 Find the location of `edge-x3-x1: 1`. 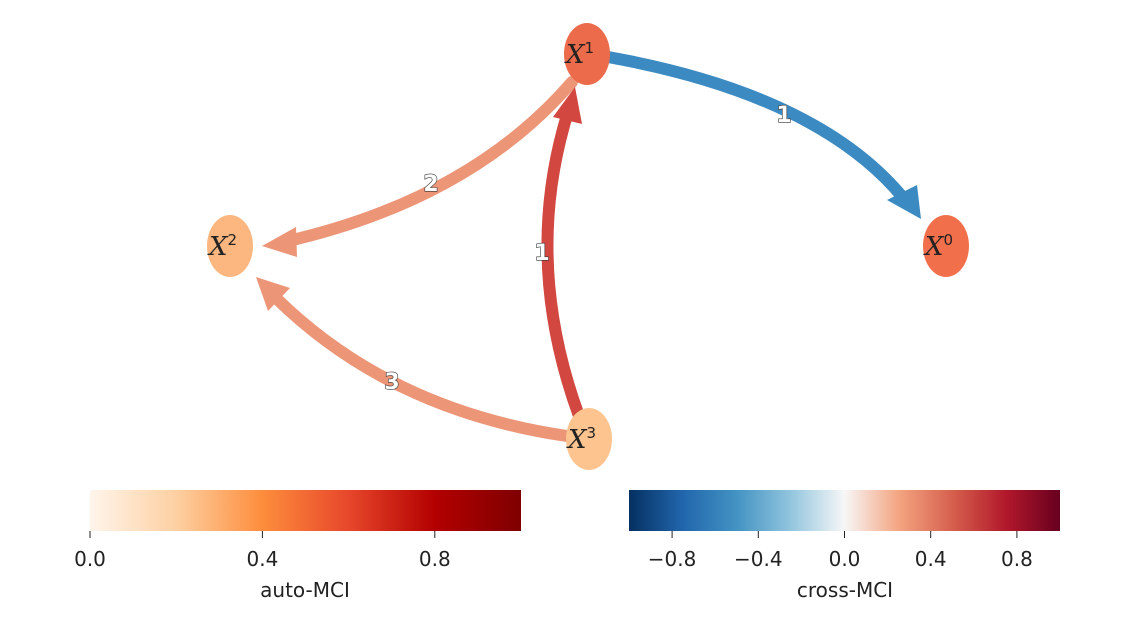

edge-x3-x1: 1 is located at coordinates (559, 254).